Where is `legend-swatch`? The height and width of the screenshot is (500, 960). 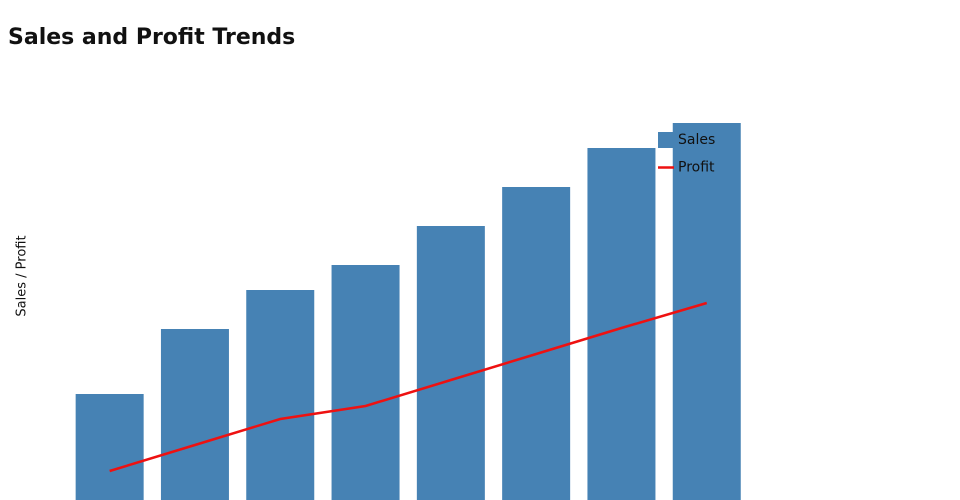 legend-swatch is located at coordinates (666, 140).